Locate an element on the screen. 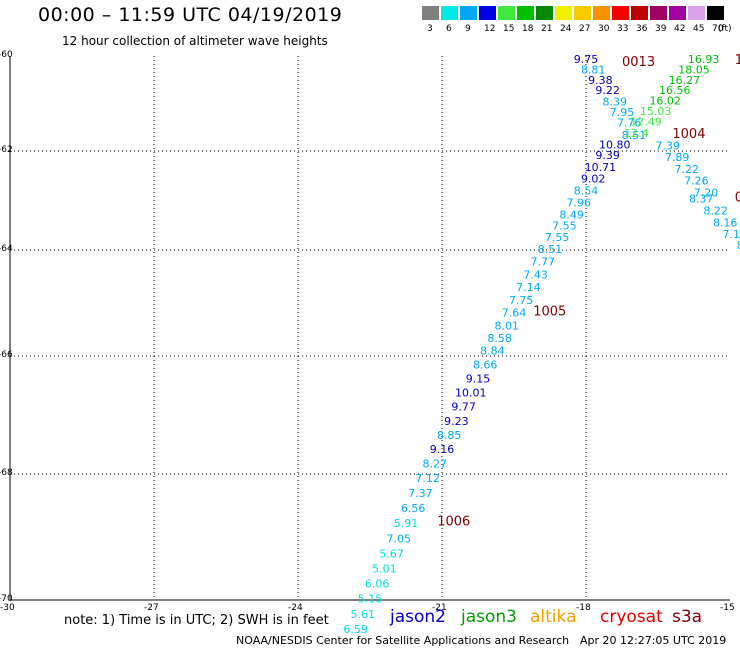  lon-tick-label: -18 is located at coordinates (583, 608).